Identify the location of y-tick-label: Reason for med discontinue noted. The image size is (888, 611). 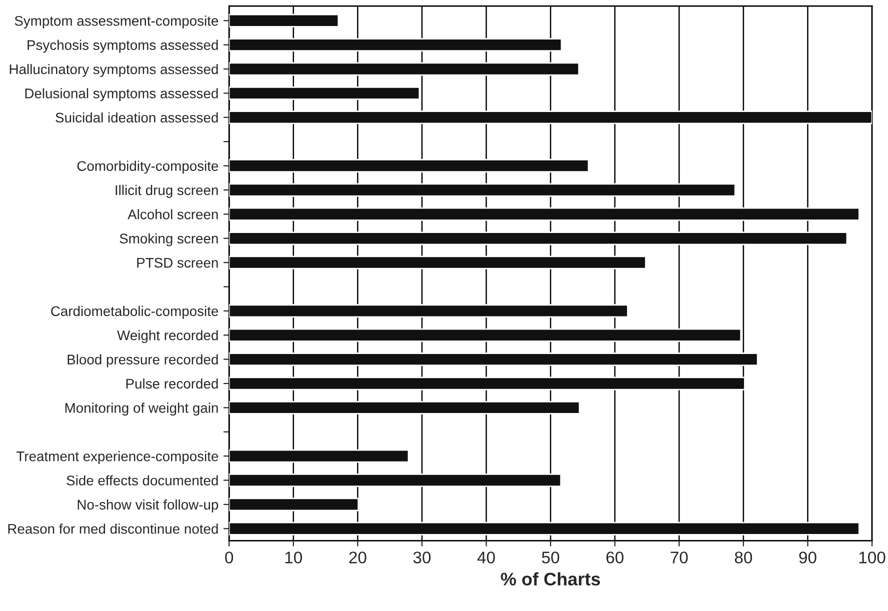
(113, 529).